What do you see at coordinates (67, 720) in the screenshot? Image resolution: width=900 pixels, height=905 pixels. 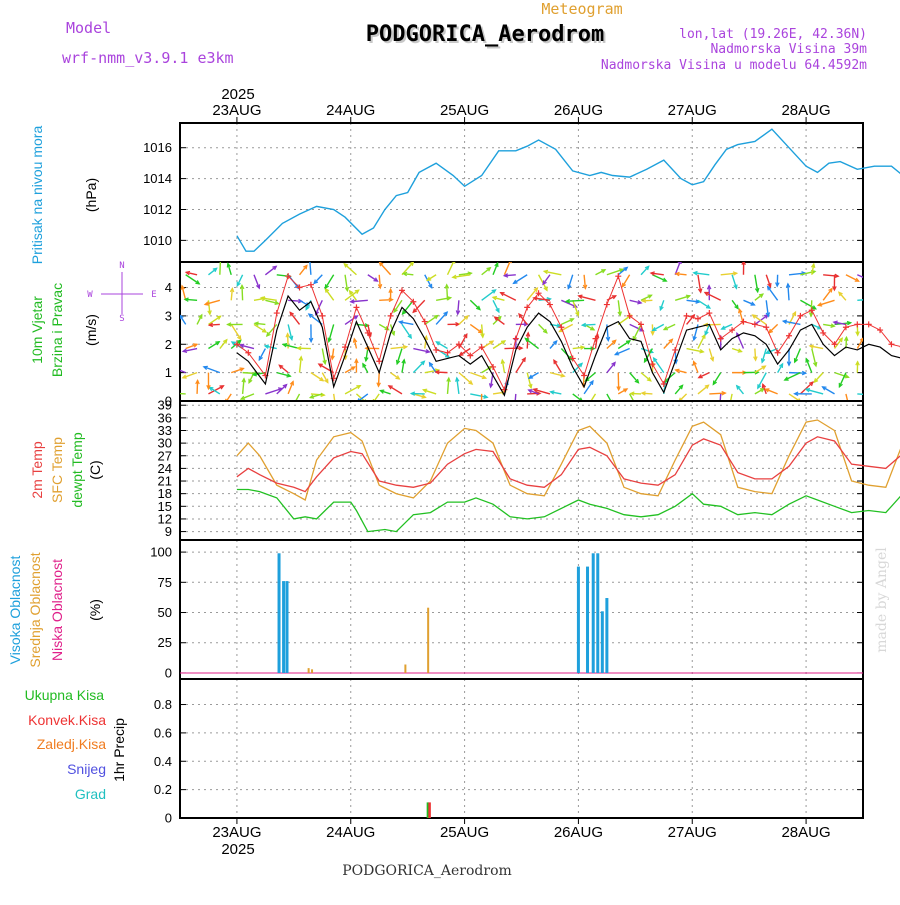 I see `legend-convective-rain: Konvek.Kisa` at bounding box center [67, 720].